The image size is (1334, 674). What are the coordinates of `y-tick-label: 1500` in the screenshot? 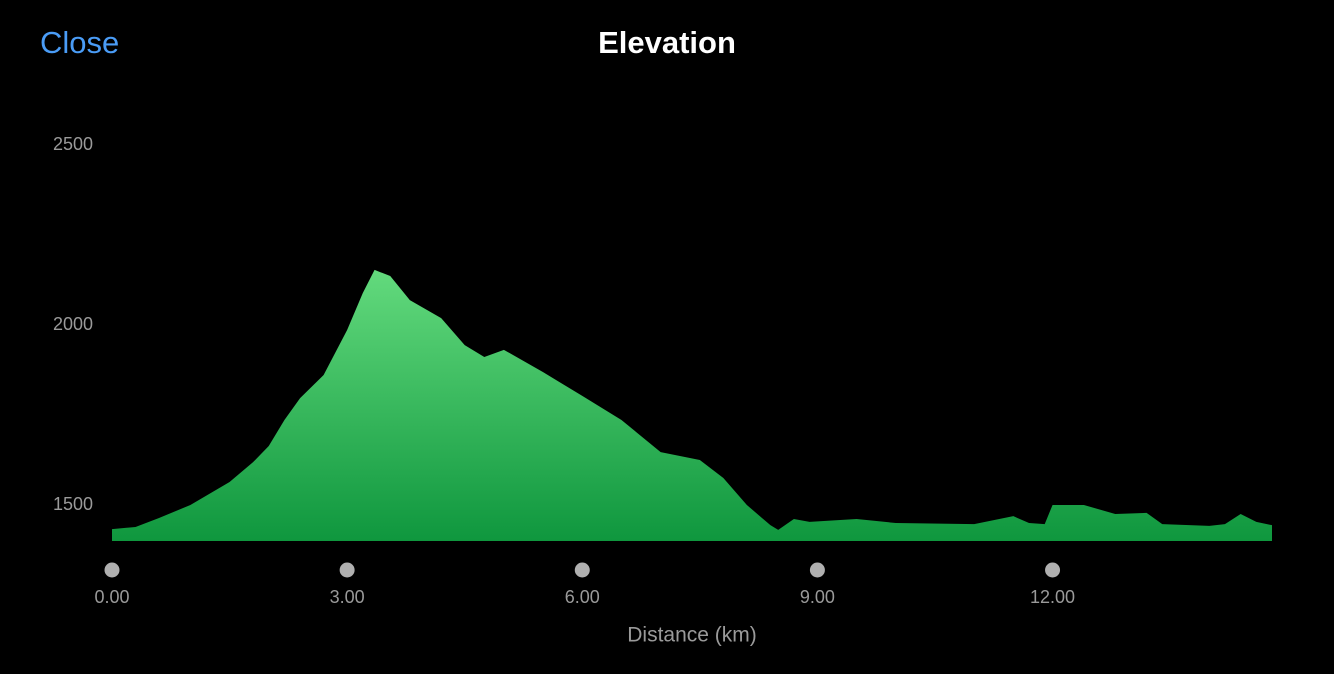 It's located at (73, 504).